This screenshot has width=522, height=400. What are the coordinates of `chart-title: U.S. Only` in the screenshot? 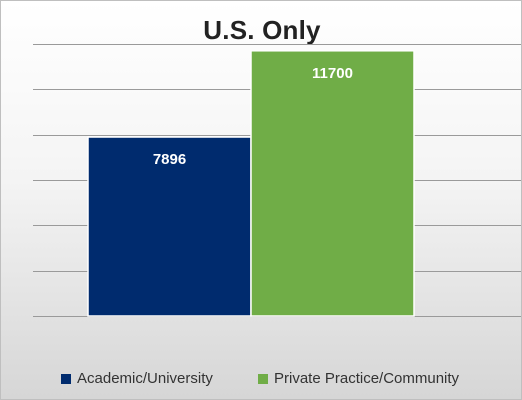 It's located at (262, 30).